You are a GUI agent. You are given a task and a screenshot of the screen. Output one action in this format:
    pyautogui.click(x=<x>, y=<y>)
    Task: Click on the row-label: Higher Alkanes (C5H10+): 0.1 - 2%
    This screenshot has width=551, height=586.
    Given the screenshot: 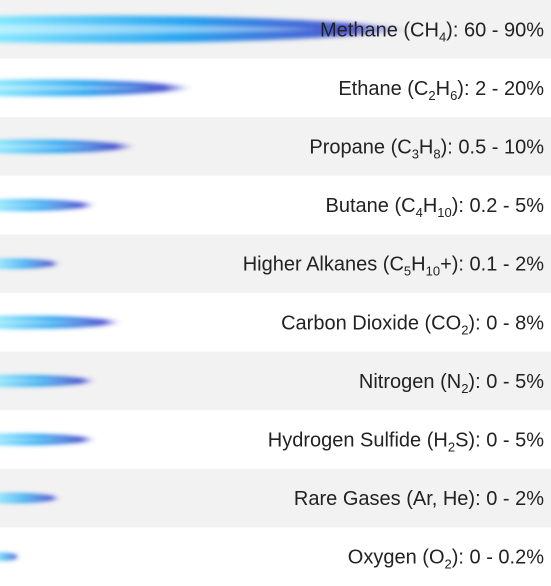 What is the action you would take?
    pyautogui.click(x=393, y=266)
    